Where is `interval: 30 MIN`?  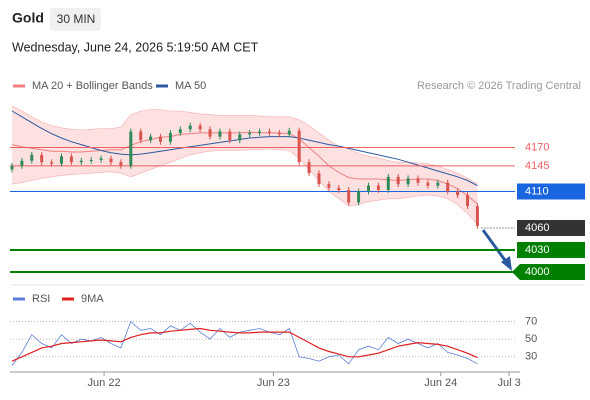
interval: 30 MIN is located at coordinates (76, 19).